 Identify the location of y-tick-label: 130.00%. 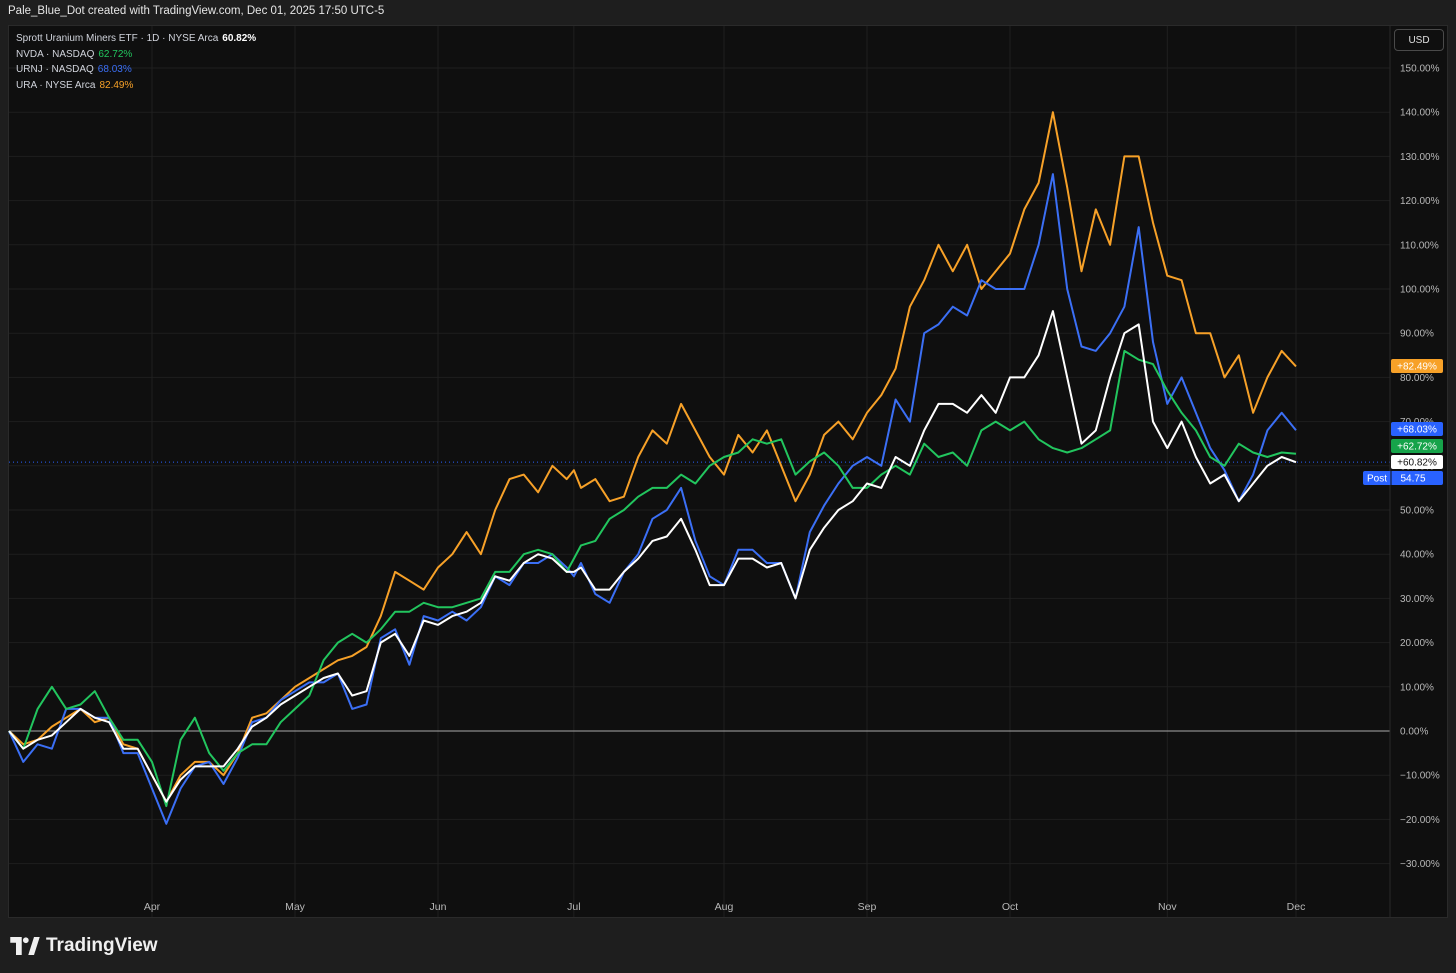
(1420, 157).